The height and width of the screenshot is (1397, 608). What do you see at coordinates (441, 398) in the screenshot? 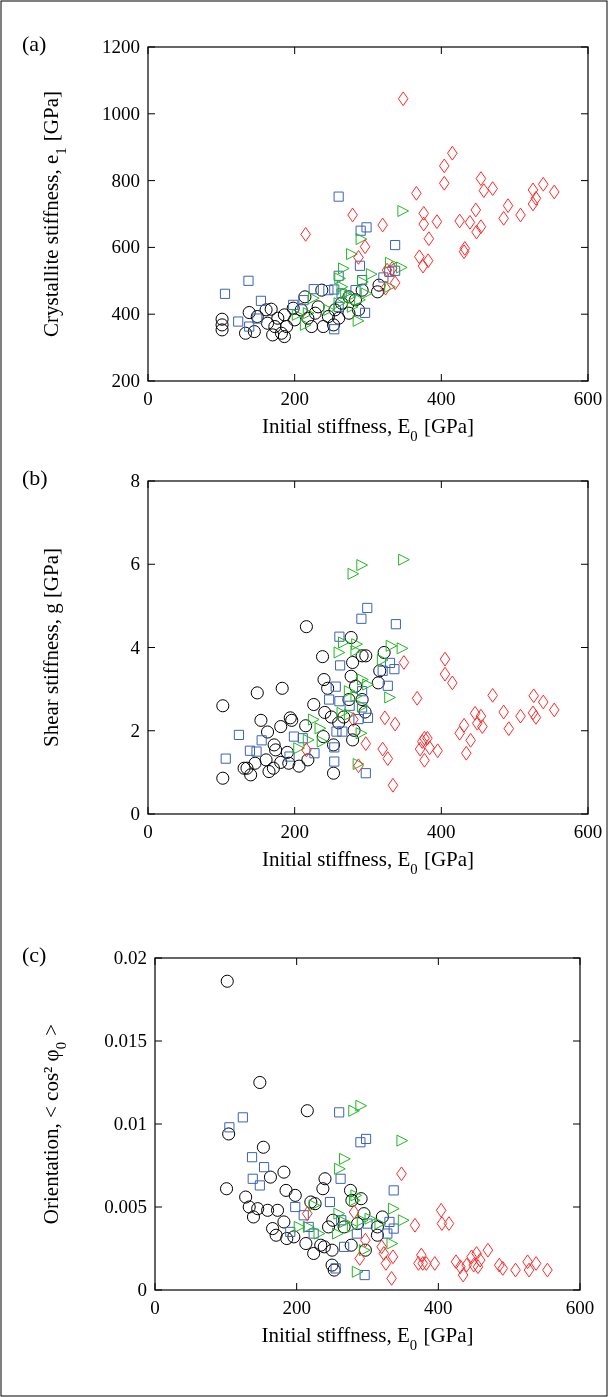
I see `x-tick-label: 400` at bounding box center [441, 398].